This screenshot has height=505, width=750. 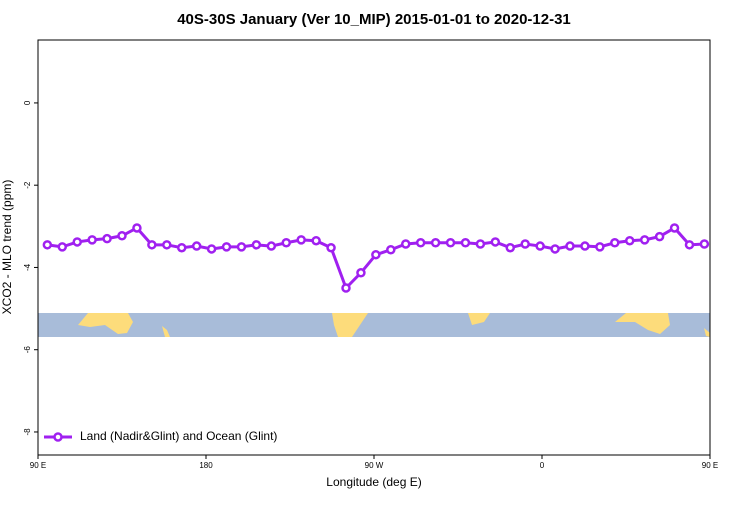 What do you see at coordinates (27, 350) in the screenshot?
I see `y-tick-label: -6` at bounding box center [27, 350].